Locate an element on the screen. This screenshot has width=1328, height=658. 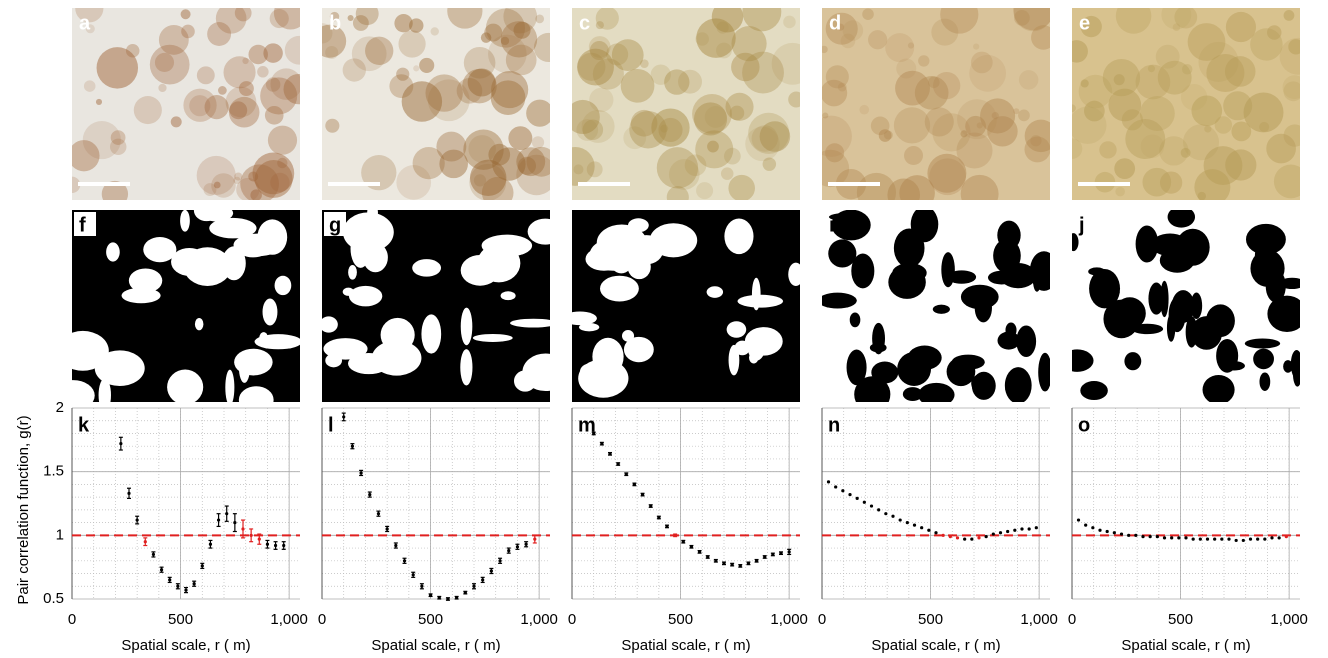
panel-label: e is located at coordinates (1084, 23).